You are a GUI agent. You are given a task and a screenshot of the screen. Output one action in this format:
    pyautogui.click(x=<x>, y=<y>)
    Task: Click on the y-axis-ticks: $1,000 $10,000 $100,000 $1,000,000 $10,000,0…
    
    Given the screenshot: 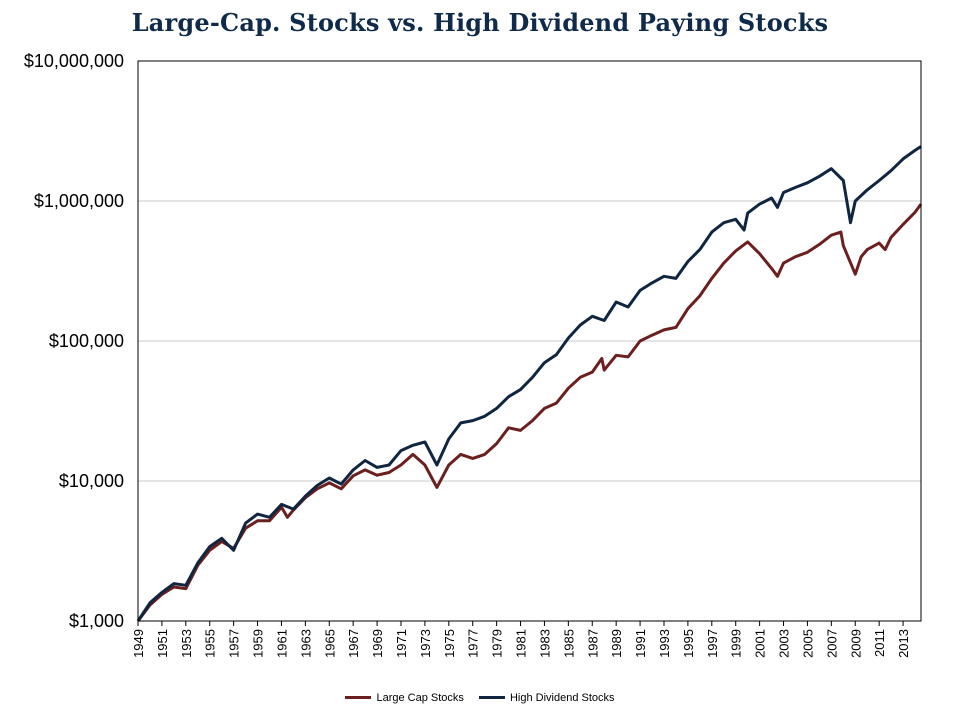 What is the action you would take?
    pyautogui.click(x=74, y=341)
    